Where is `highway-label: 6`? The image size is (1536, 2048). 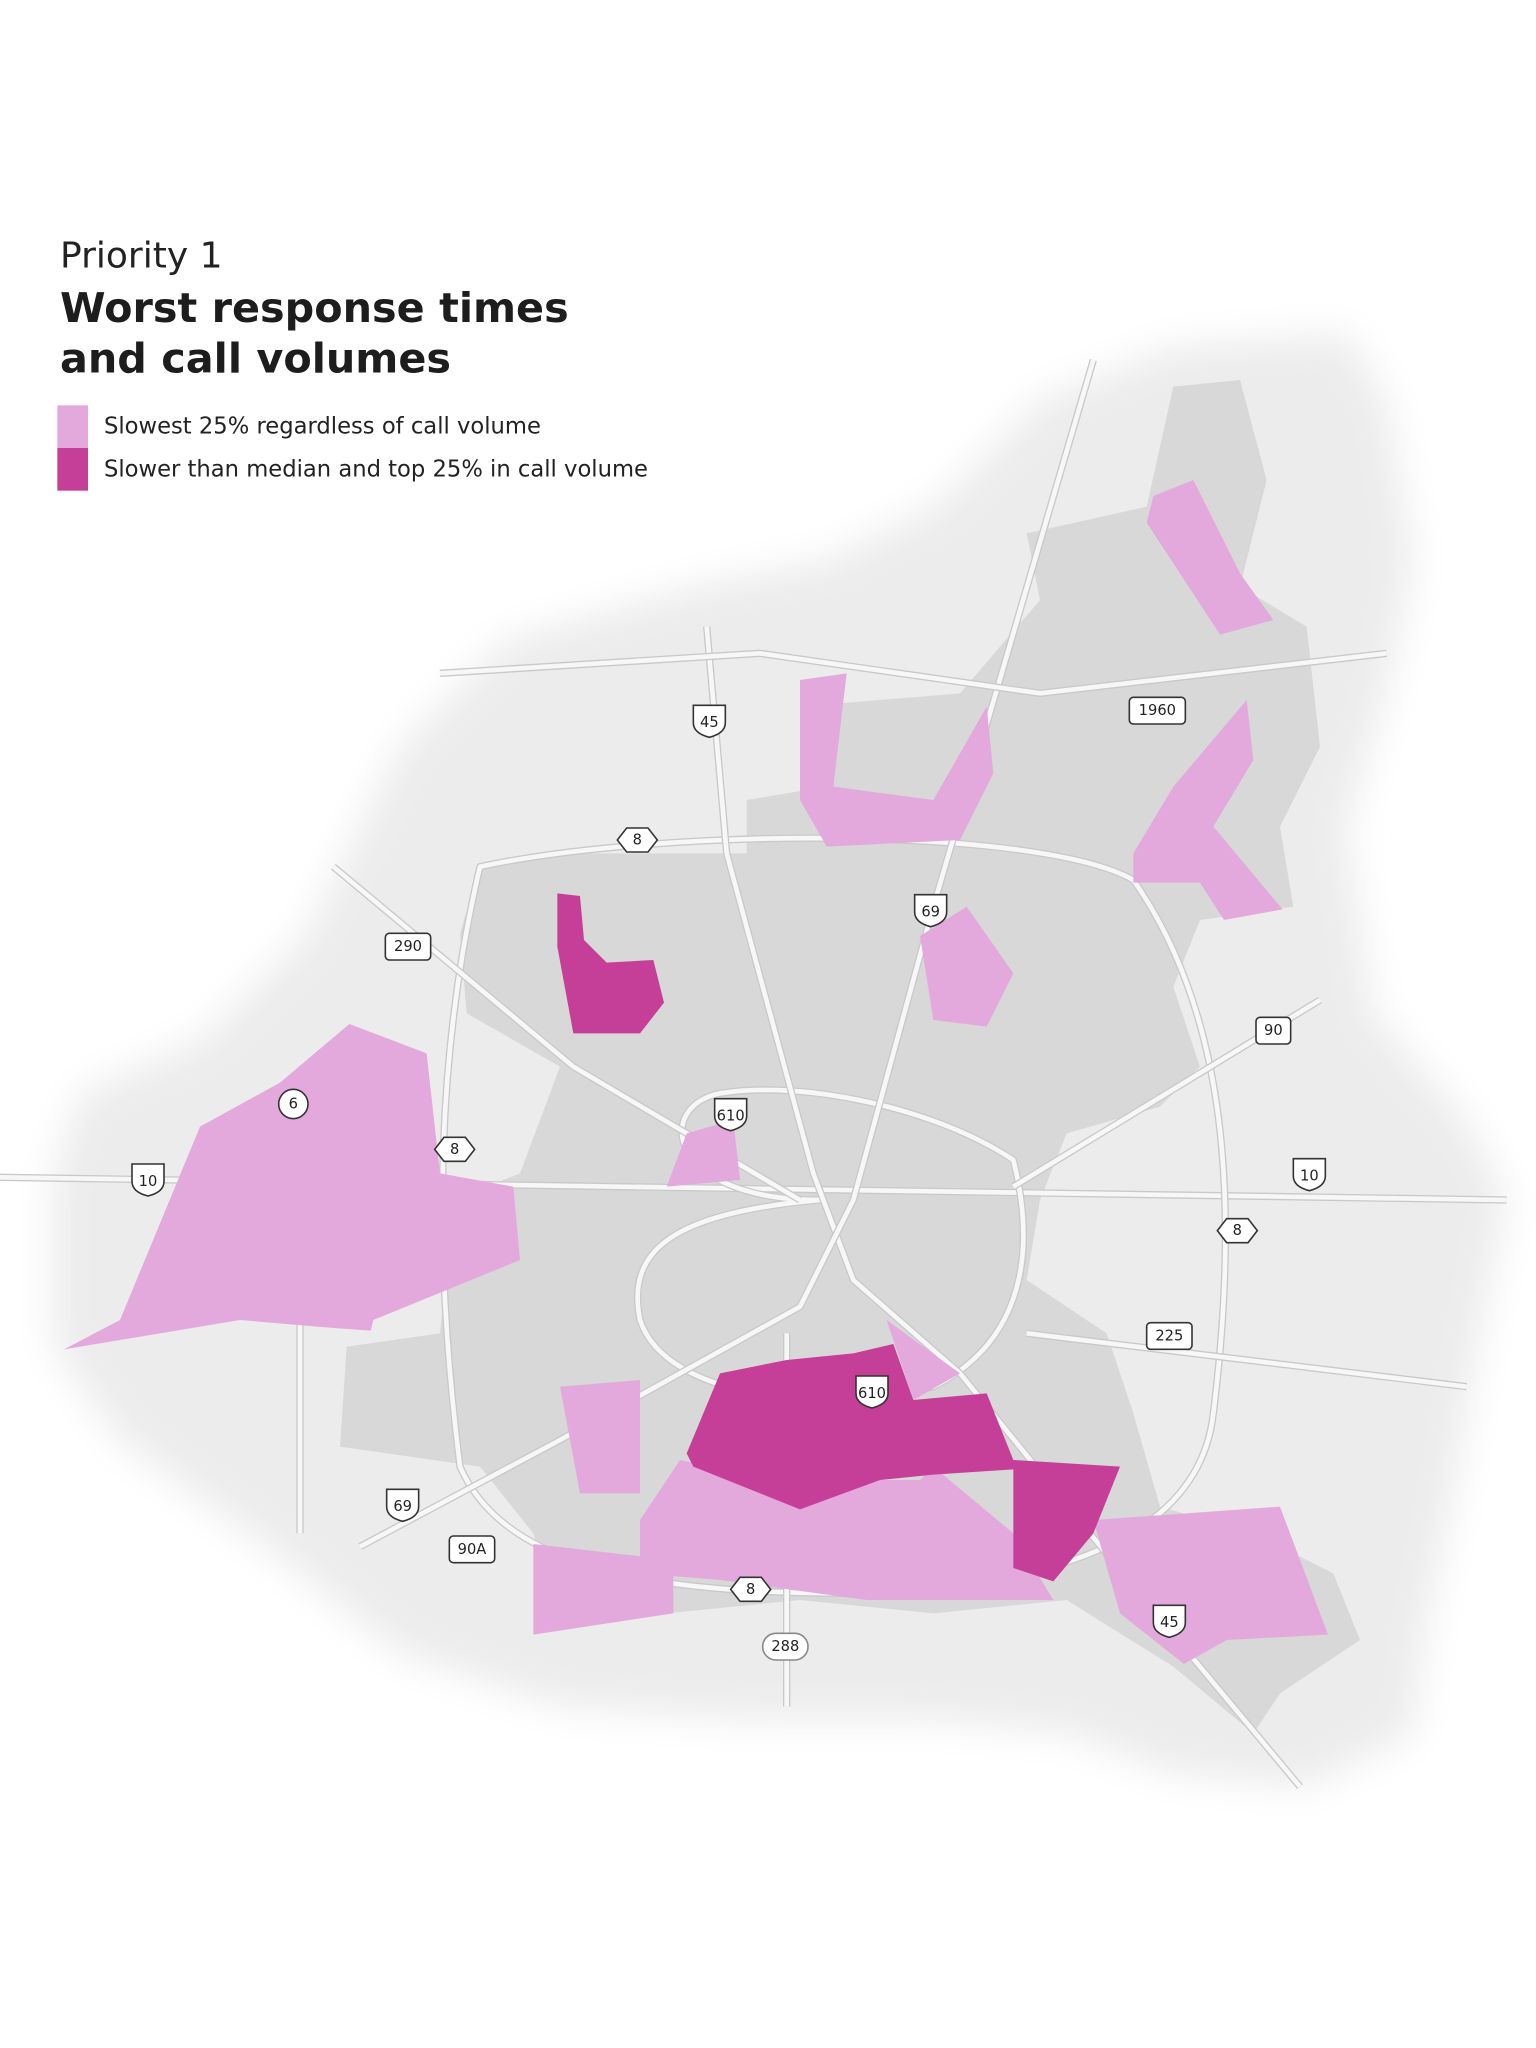
highway-label: 6 is located at coordinates (293, 1104).